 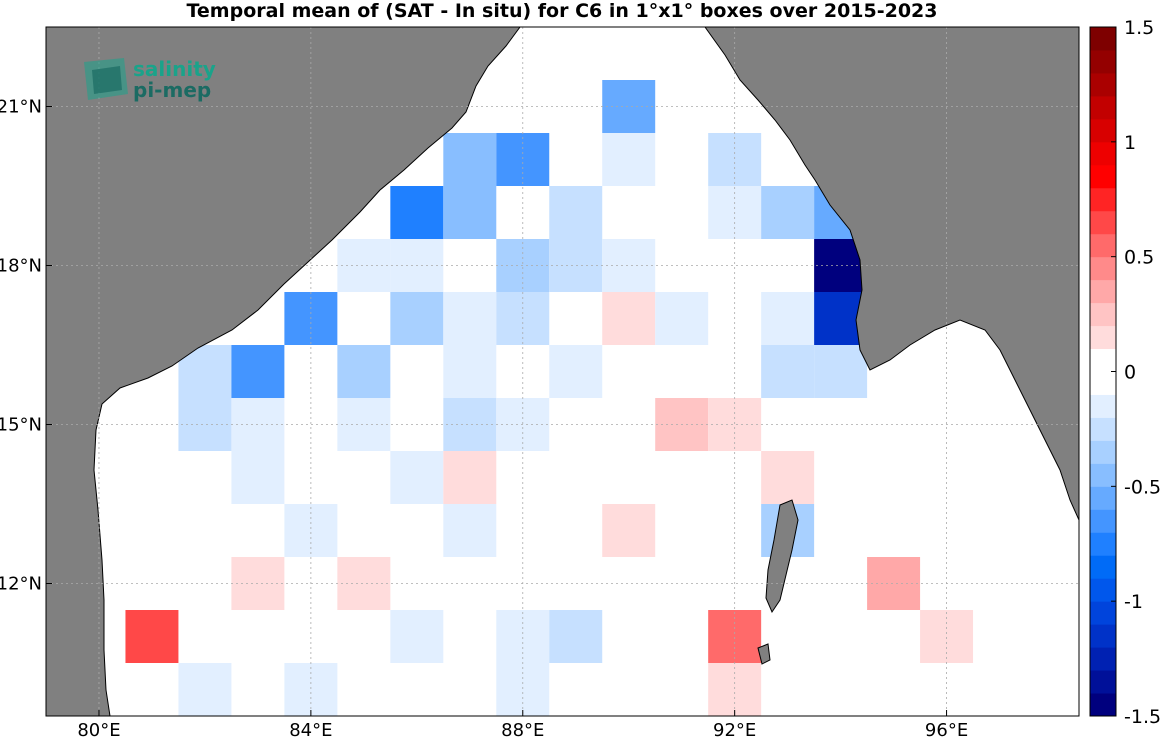 What do you see at coordinates (1142, 487) in the screenshot?
I see `colorbar-tick-label: -0.5` at bounding box center [1142, 487].